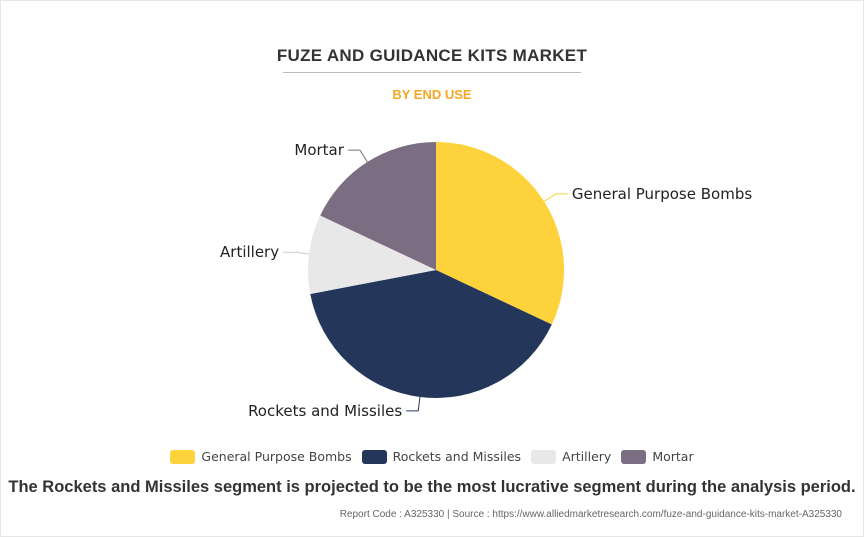  What do you see at coordinates (325, 411) in the screenshot?
I see `slice-label: Rockets and Missiles` at bounding box center [325, 411].